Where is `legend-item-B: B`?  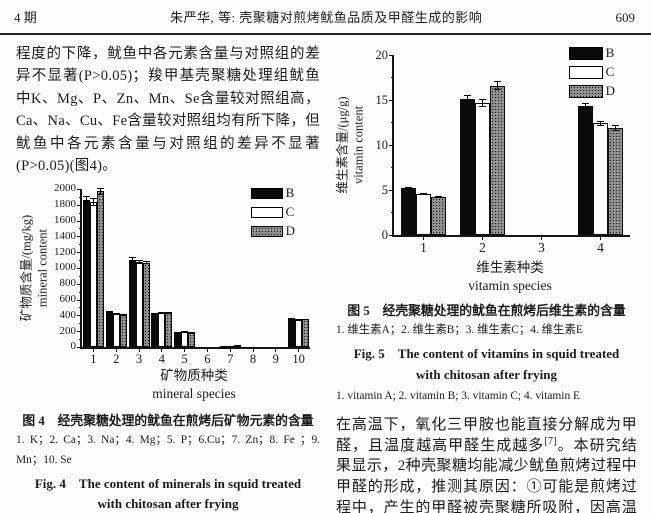
legend-item-B: B is located at coordinates (591, 53).